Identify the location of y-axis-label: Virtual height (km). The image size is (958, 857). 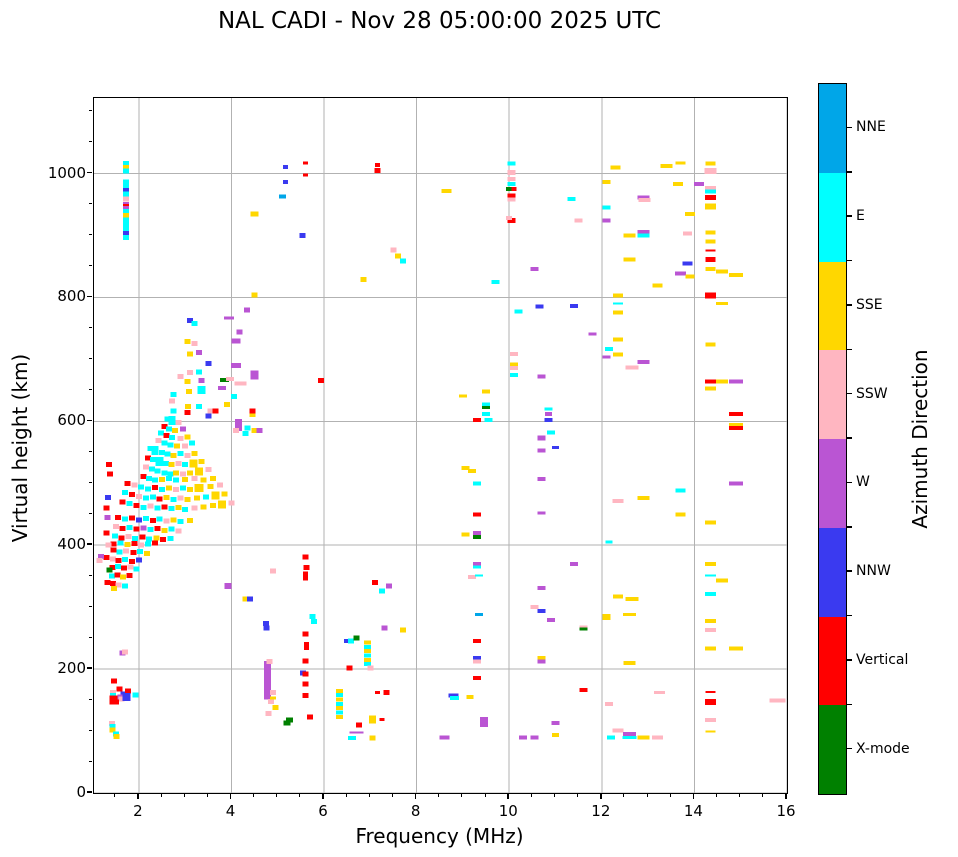
(20, 448).